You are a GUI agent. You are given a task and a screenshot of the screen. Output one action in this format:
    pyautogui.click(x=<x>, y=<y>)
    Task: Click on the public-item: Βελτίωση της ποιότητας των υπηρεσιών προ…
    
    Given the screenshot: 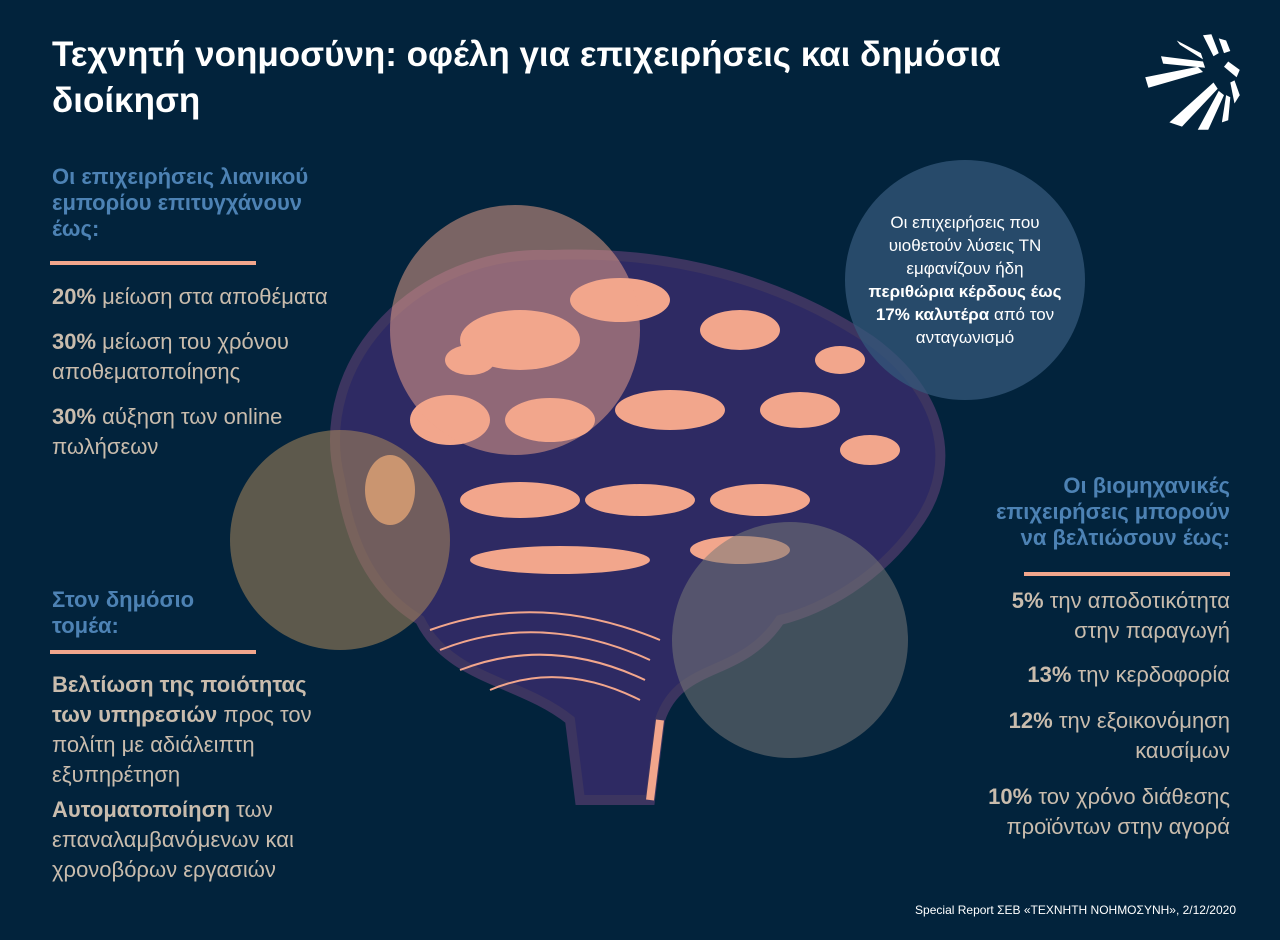 What is the action you would take?
    pyautogui.click(x=182, y=729)
    